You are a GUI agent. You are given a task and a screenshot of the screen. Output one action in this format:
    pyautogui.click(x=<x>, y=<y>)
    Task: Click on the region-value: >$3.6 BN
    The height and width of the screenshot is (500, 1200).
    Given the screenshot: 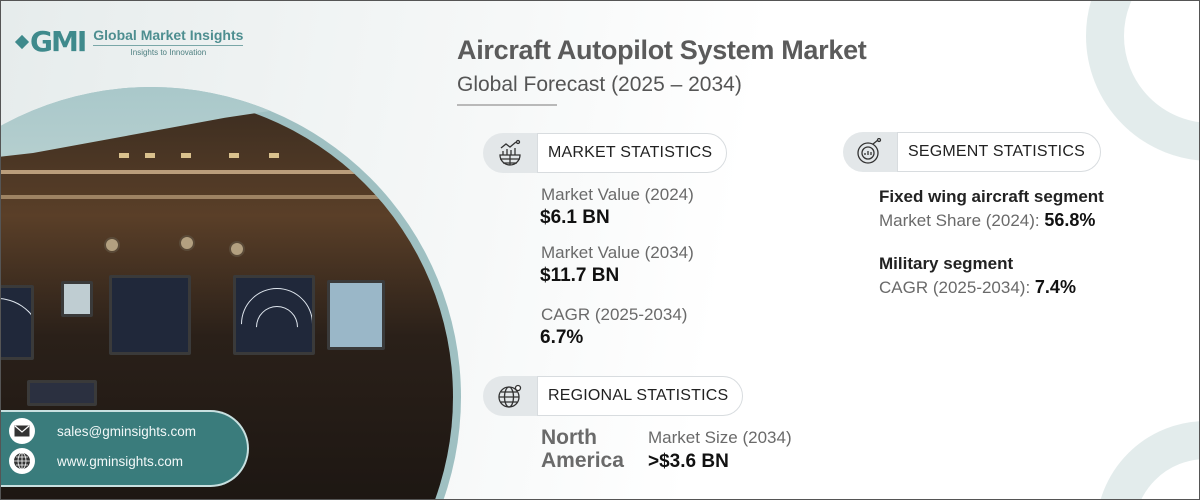 What is the action you would take?
    pyautogui.click(x=688, y=461)
    